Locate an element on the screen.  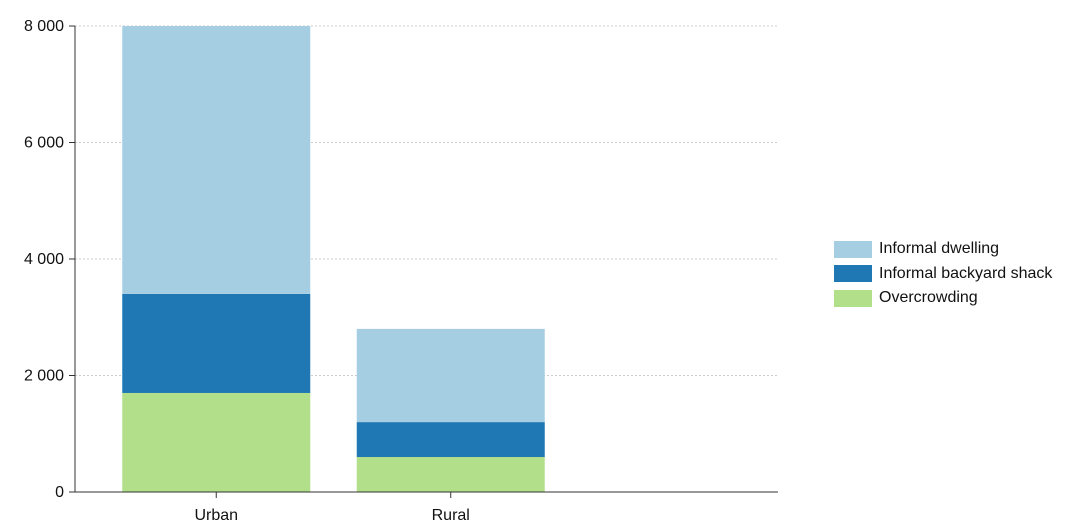
y-tick-label: 6 000 is located at coordinates (44, 143).